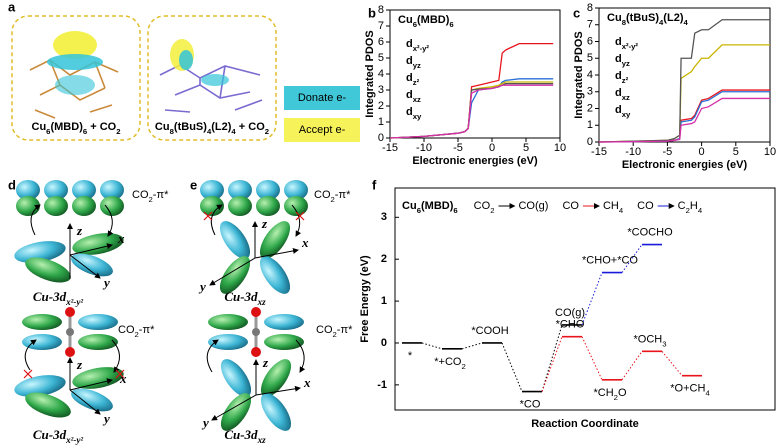 This screenshot has width=779, height=445. I want to click on panel-label: b, so click(372, 12).